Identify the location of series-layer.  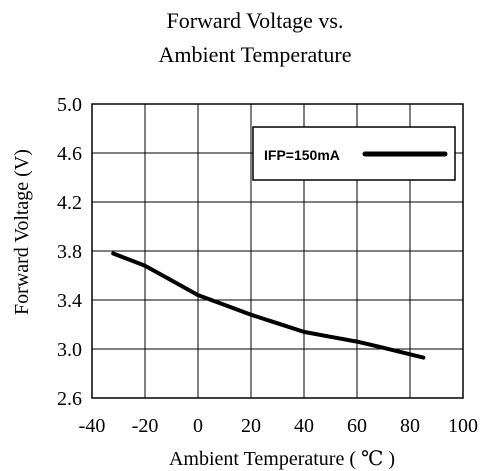
(268, 305).